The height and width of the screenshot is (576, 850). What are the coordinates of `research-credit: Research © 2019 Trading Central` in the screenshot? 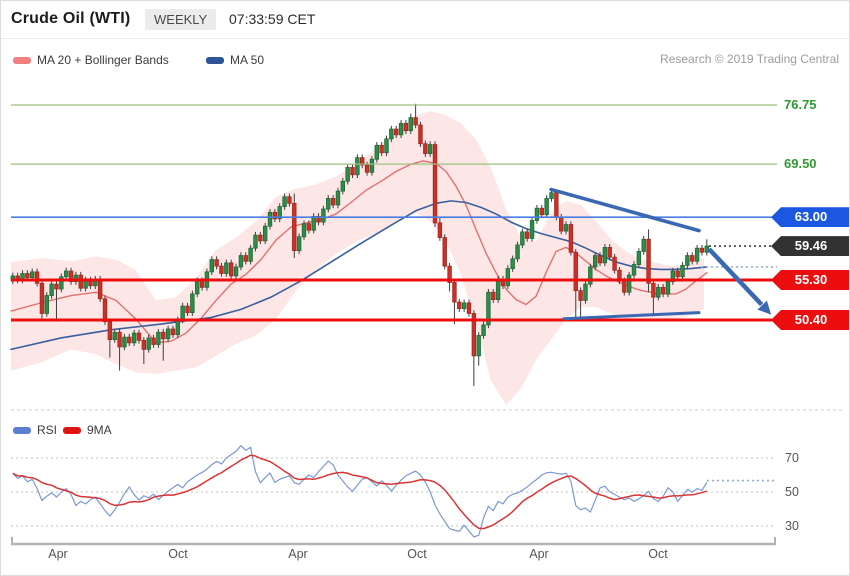 It's located at (749, 59).